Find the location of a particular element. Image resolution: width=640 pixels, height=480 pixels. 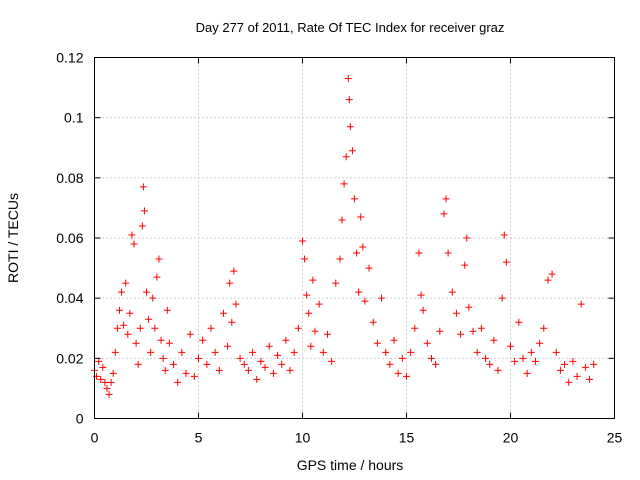

y-axis-label: ROTI / TECUs is located at coordinates (13, 238).